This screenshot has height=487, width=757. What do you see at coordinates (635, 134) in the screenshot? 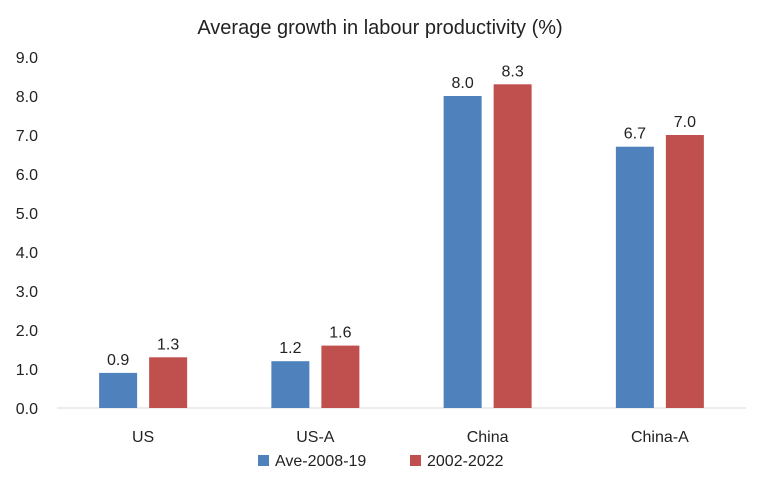
I see `data-label: 6.7` at bounding box center [635, 134].